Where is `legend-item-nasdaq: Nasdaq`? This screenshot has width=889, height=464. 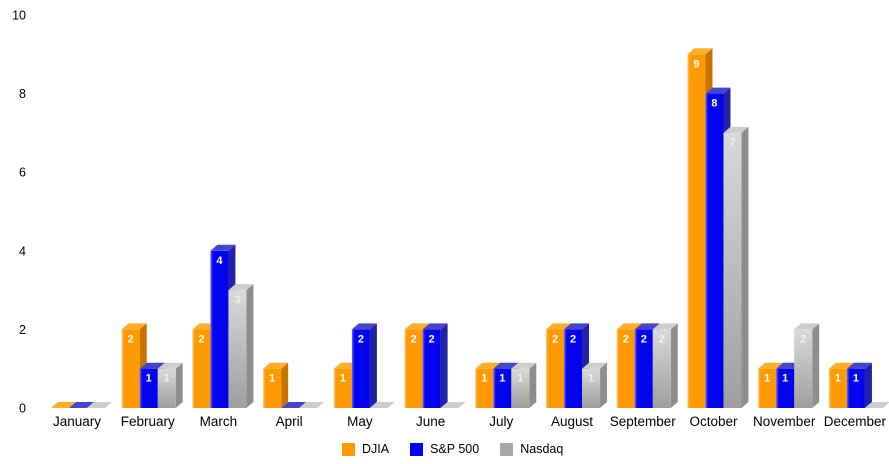
legend-item-nasdaq: Nasdaq is located at coordinates (531, 449).